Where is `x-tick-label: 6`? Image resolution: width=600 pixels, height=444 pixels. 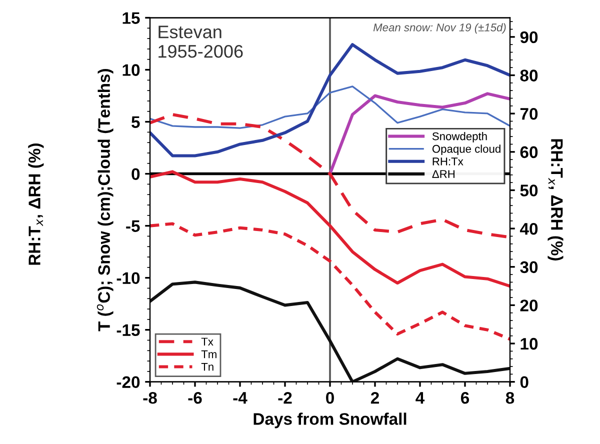
x-tick-label: 6 is located at coordinates (465, 398).